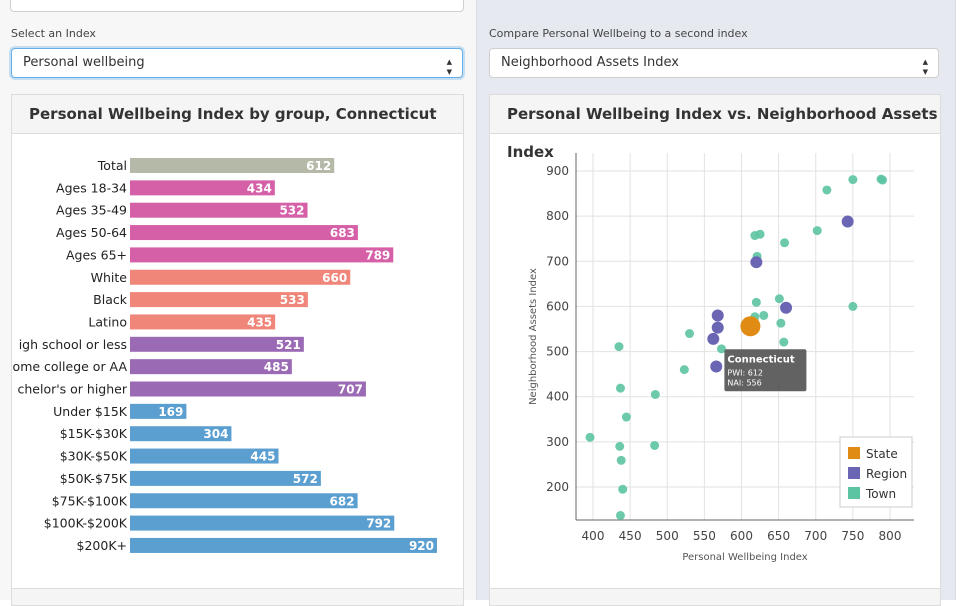 The width and height of the screenshot is (964, 606). What do you see at coordinates (215, 434) in the screenshot?
I see `bar-value-label: 304` at bounding box center [215, 434].